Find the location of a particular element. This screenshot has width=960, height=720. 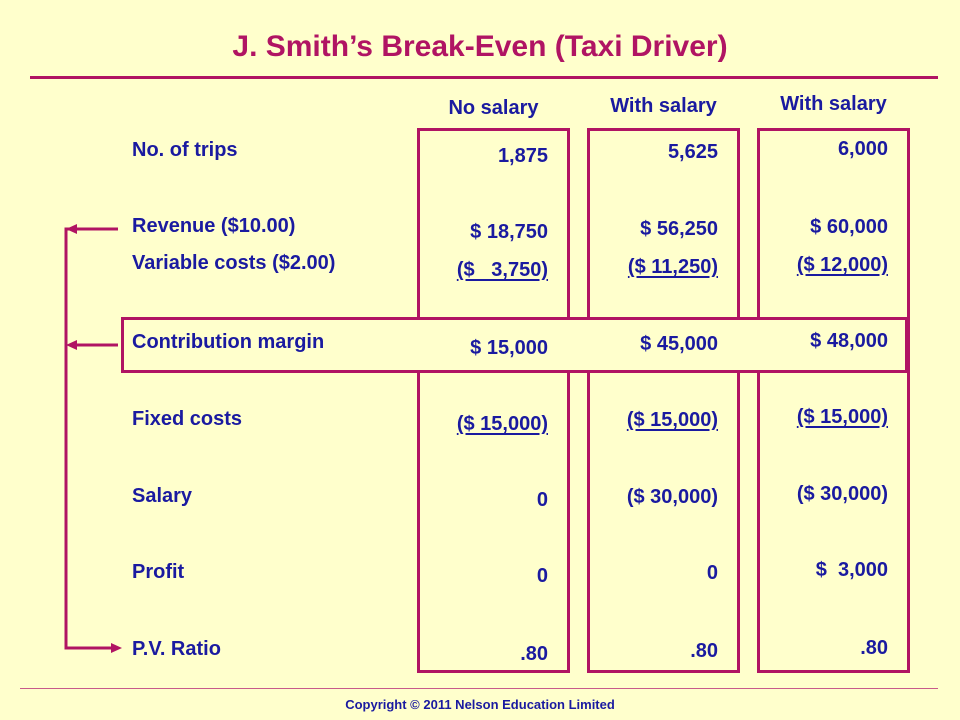

value-profit-col2: 0 is located at coordinates (712, 573).